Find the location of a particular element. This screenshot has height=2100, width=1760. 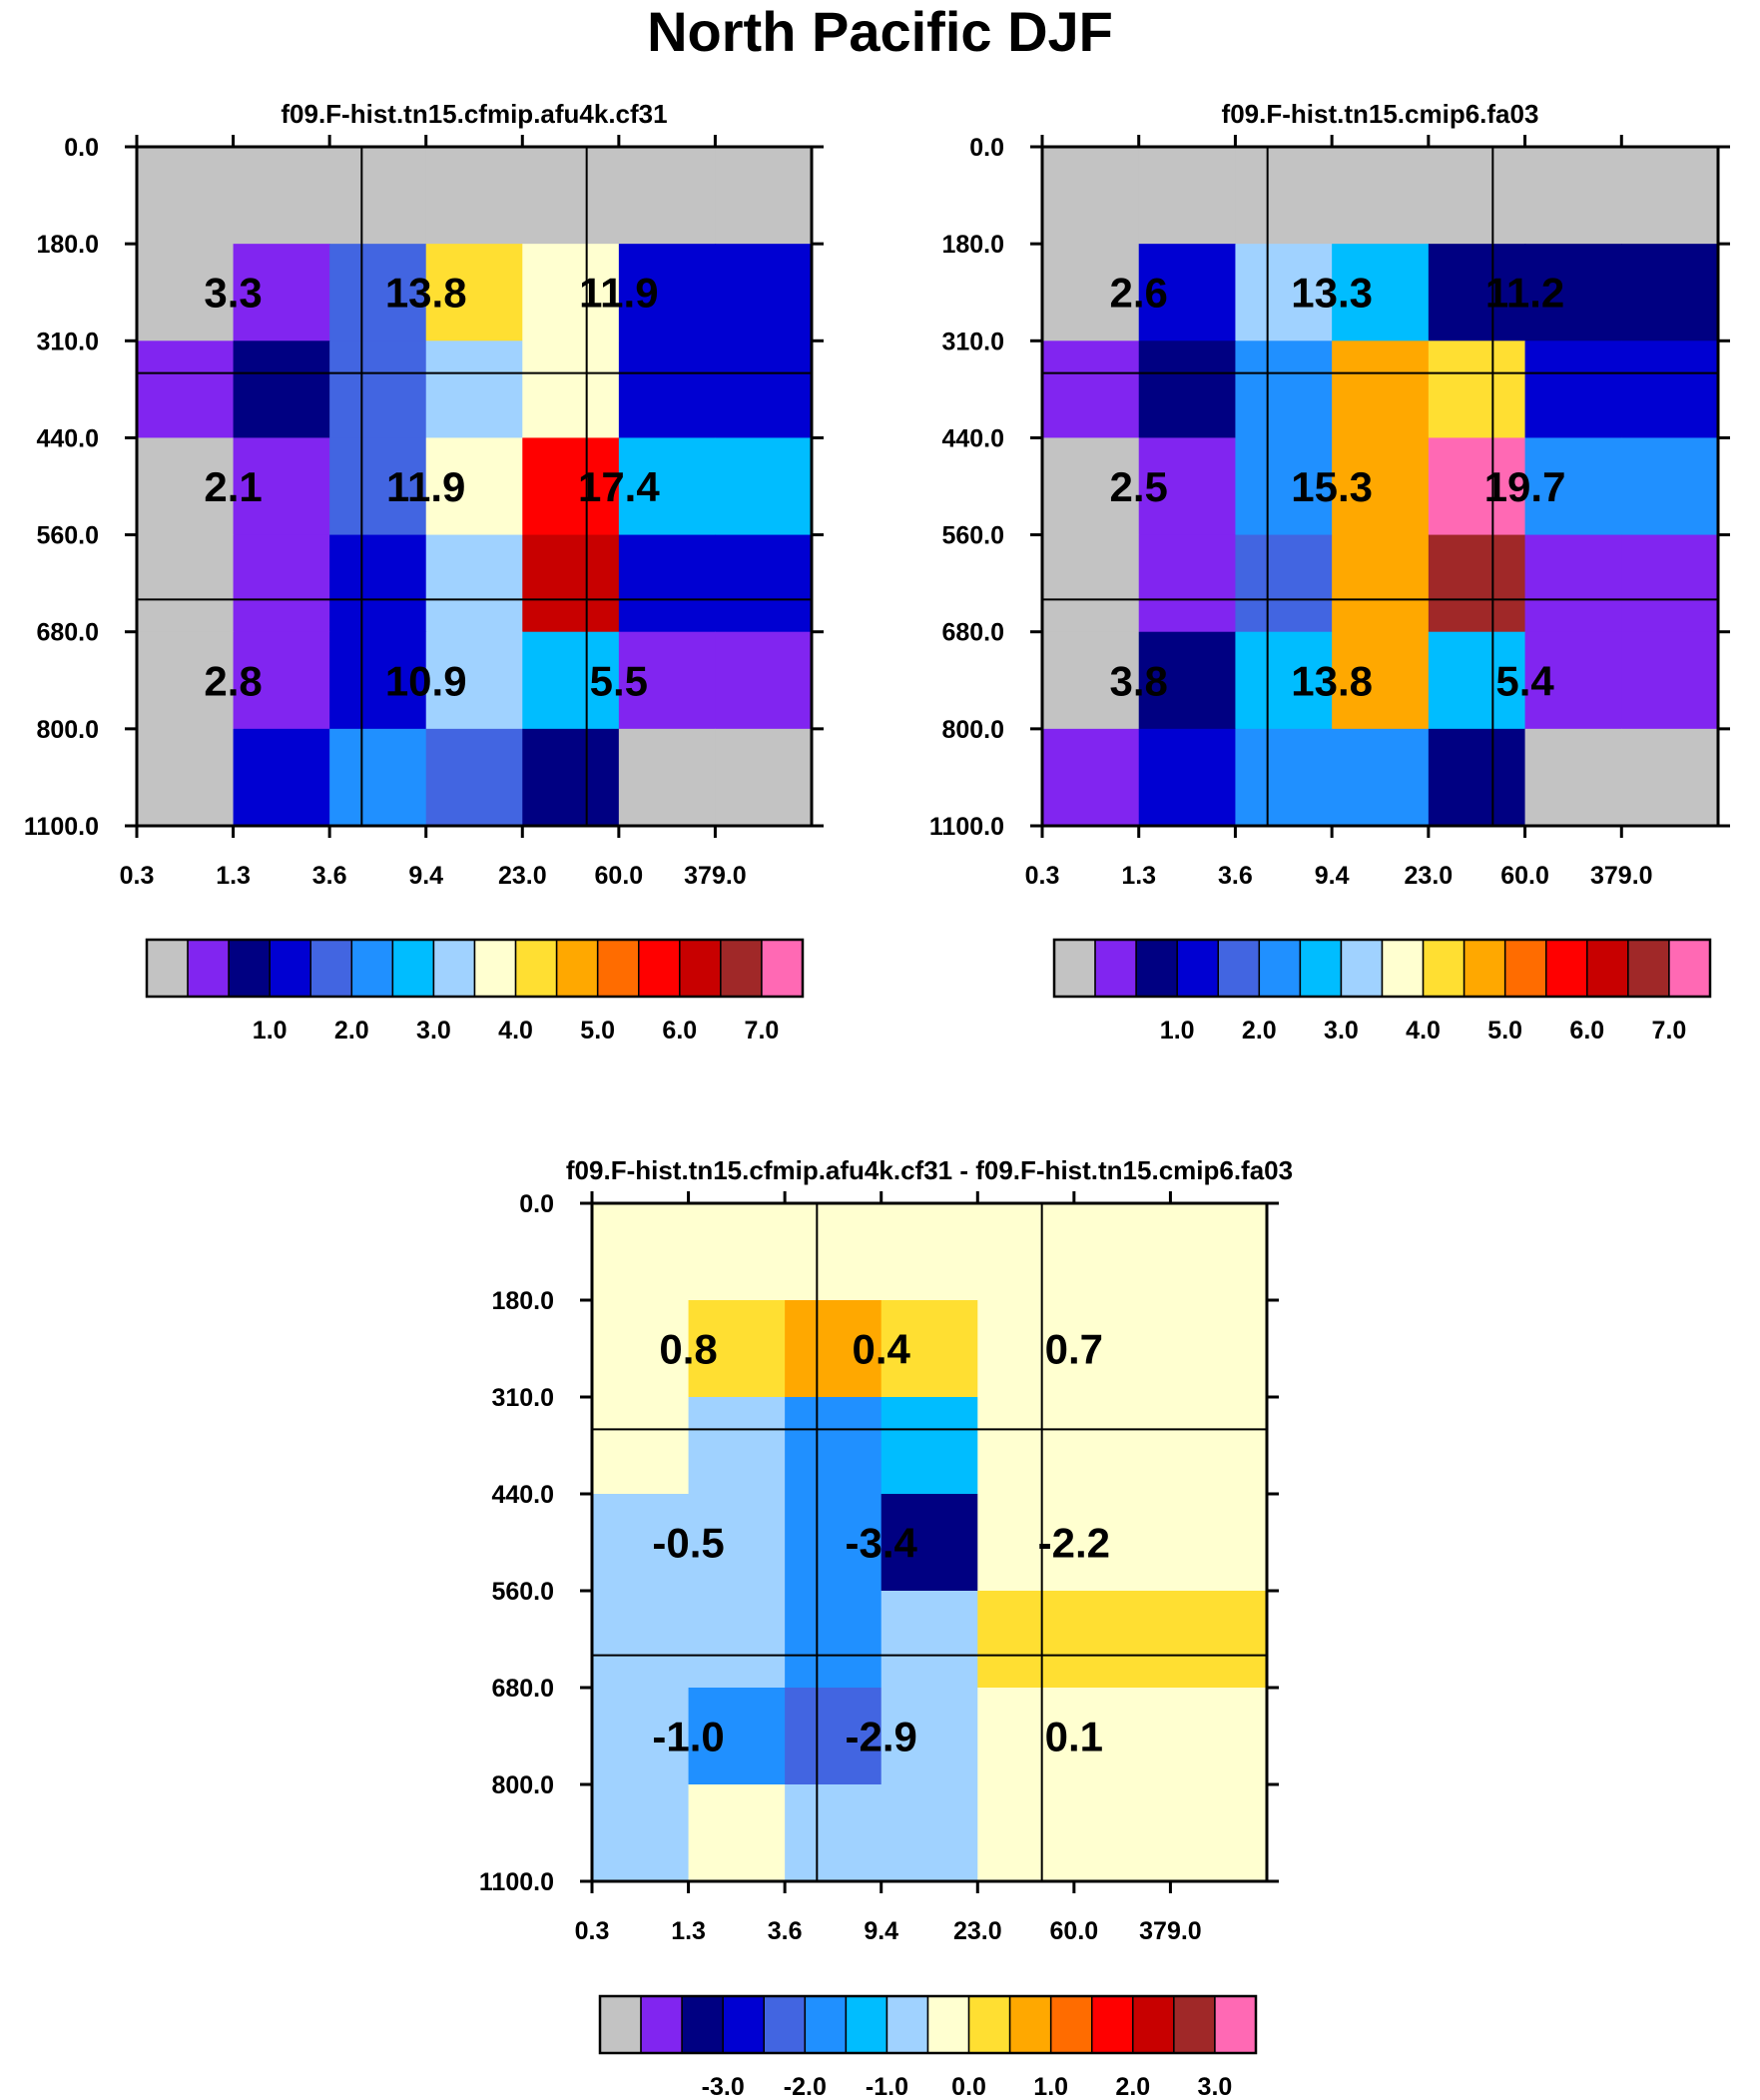

data-label: 15.3 is located at coordinates (1332, 486).